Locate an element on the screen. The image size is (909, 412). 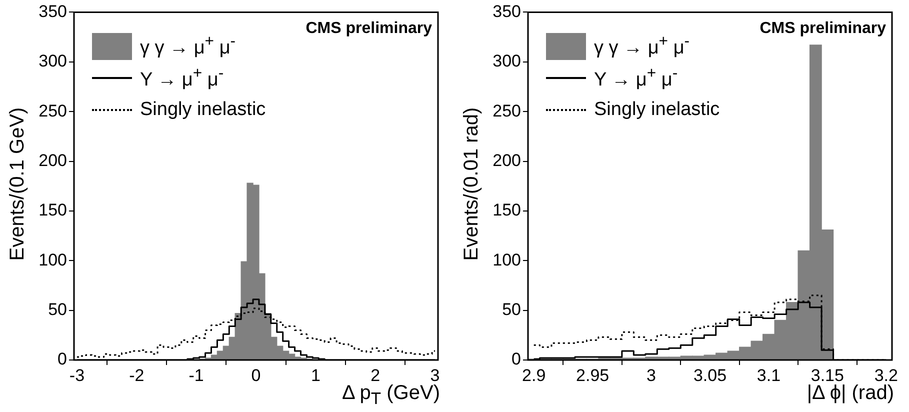
x-tick-label: -3 is located at coordinates (77, 375).